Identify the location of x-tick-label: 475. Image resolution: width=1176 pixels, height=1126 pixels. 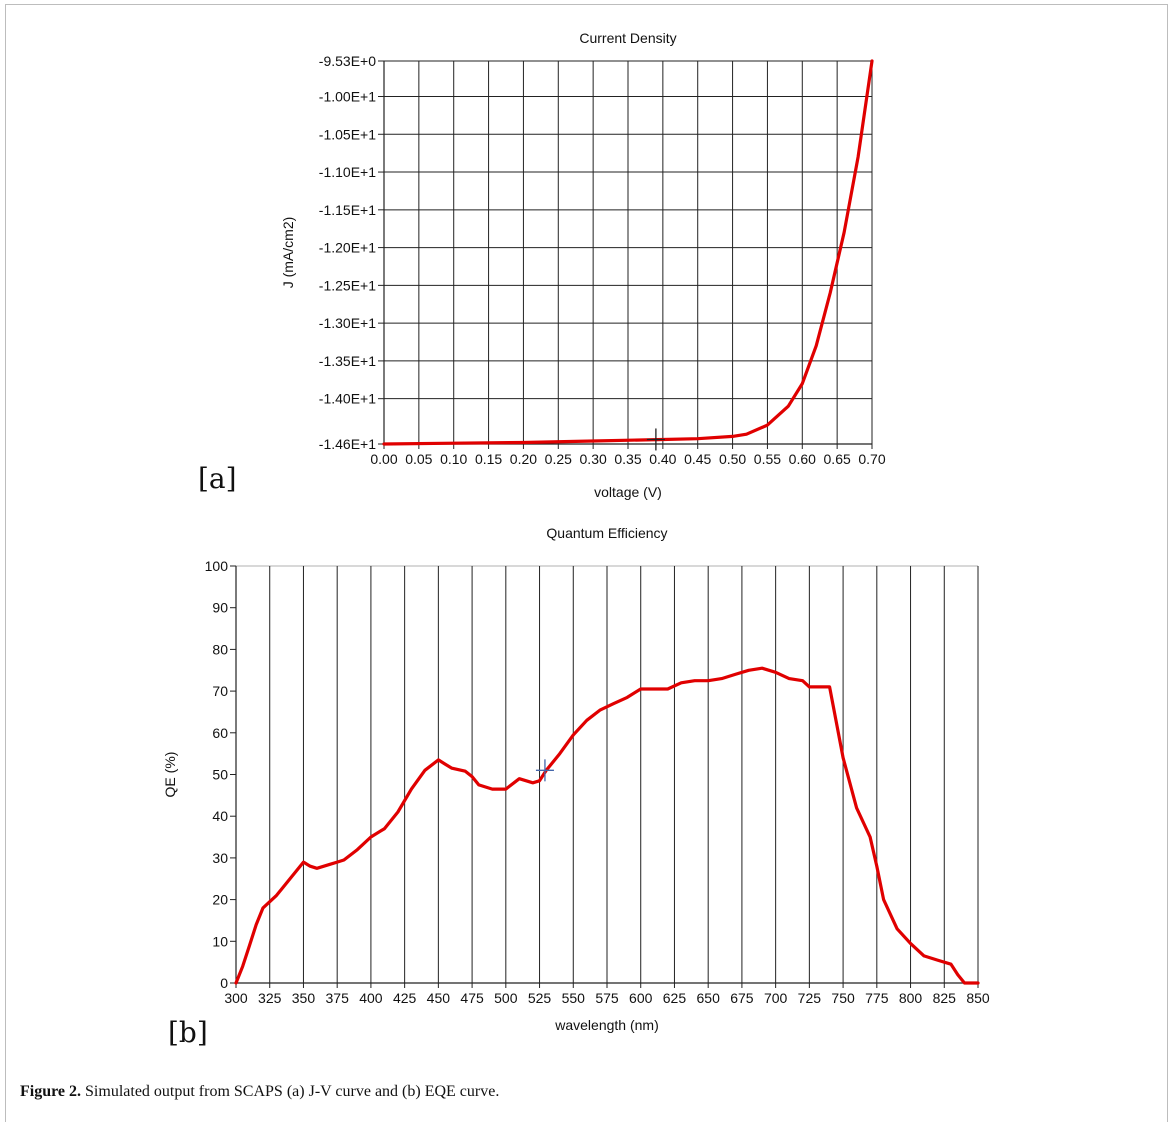
(472, 998).